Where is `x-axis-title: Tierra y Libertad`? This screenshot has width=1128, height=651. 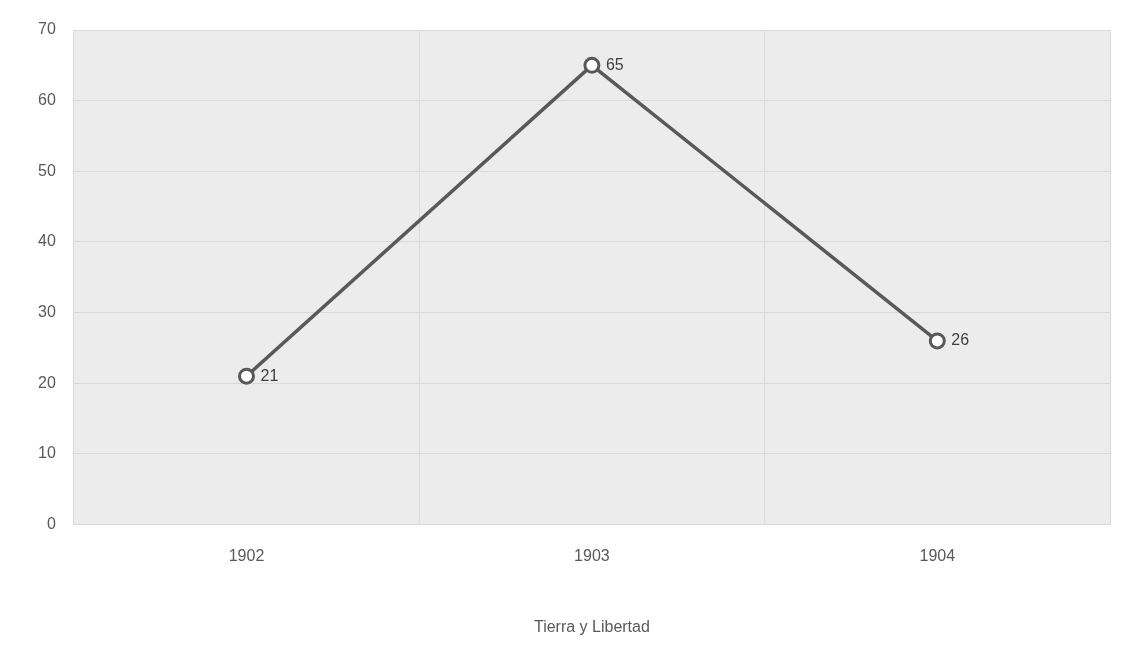
x-axis-title: Tierra y Libertad is located at coordinates (591, 626).